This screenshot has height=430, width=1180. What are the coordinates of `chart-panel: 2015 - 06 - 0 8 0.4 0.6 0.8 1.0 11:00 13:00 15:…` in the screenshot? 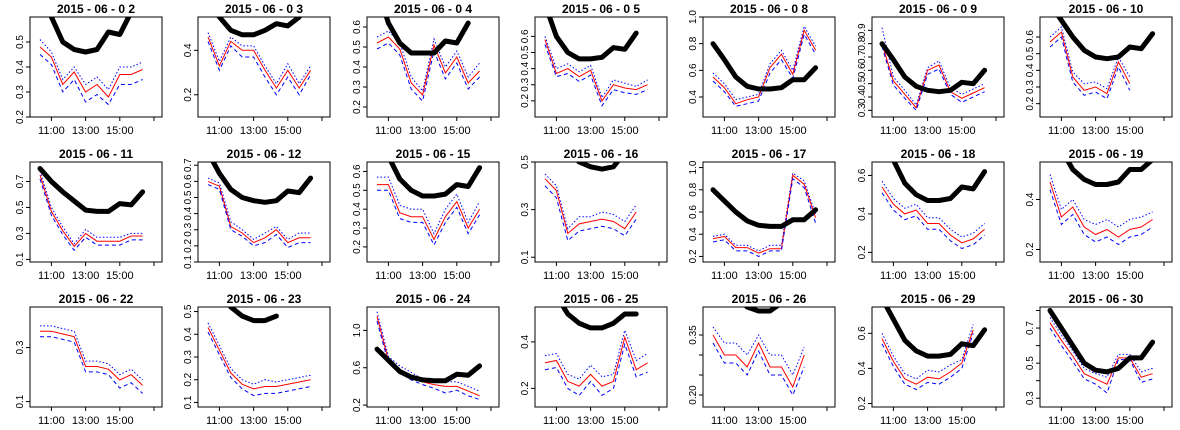 It's located at (762, 69).